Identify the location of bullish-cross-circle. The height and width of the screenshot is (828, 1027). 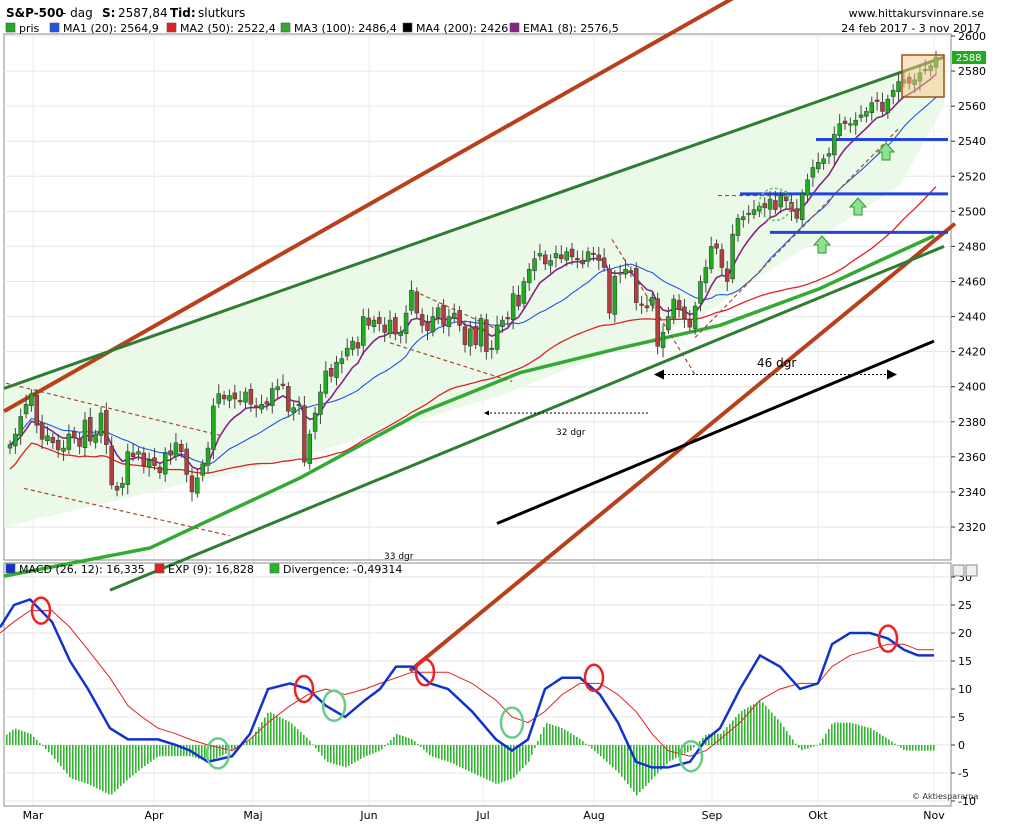
(218, 753).